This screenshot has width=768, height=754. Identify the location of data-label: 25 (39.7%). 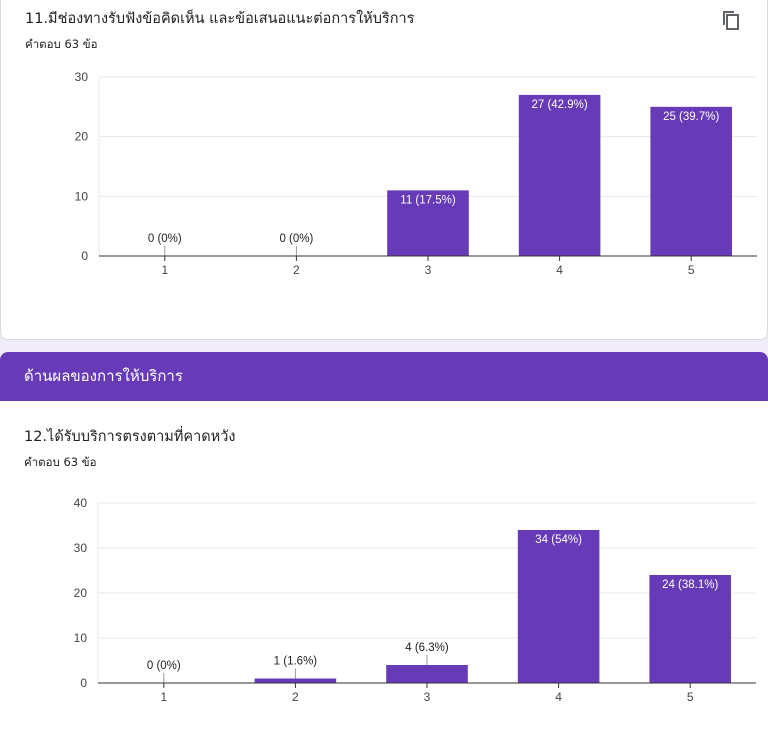
(691, 117).